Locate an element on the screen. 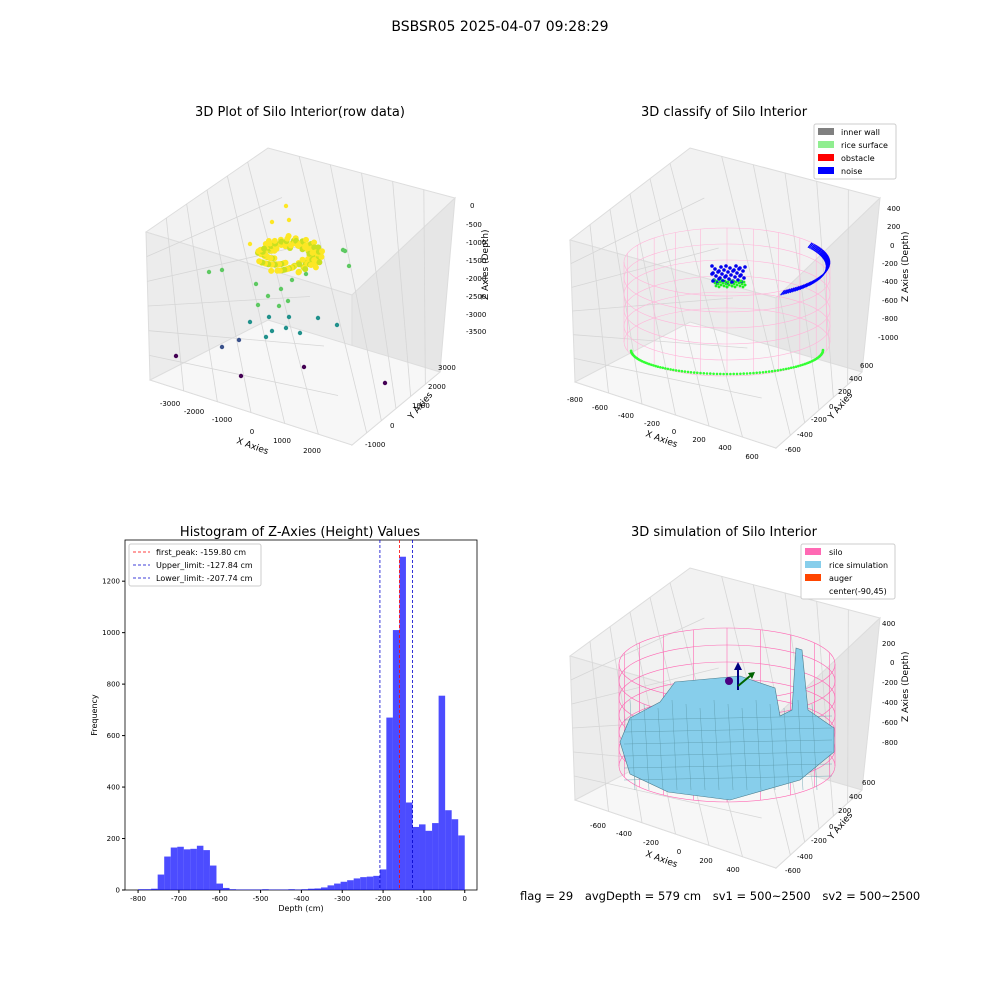  p2-ztick-6: -800 is located at coordinates (890, 319).